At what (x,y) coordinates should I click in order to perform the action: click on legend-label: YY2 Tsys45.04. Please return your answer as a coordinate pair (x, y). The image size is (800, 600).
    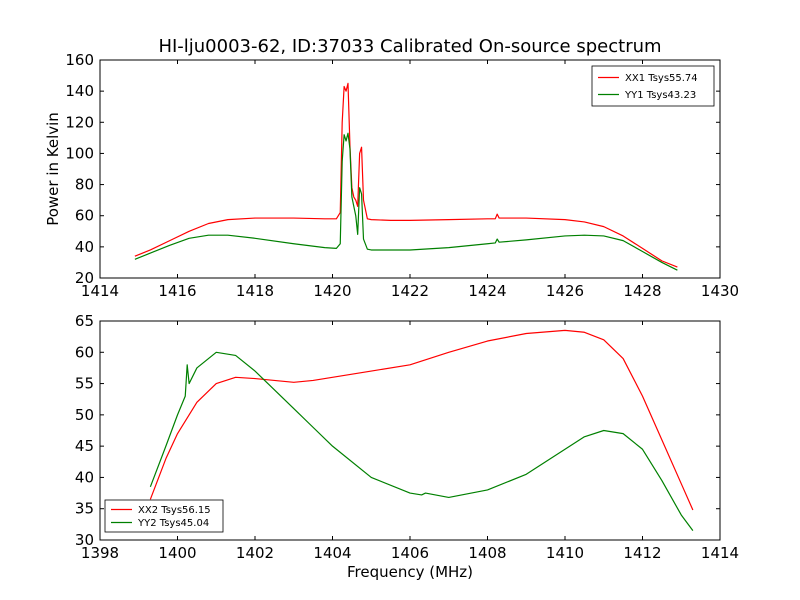
    Looking at the image, I should click on (173, 523).